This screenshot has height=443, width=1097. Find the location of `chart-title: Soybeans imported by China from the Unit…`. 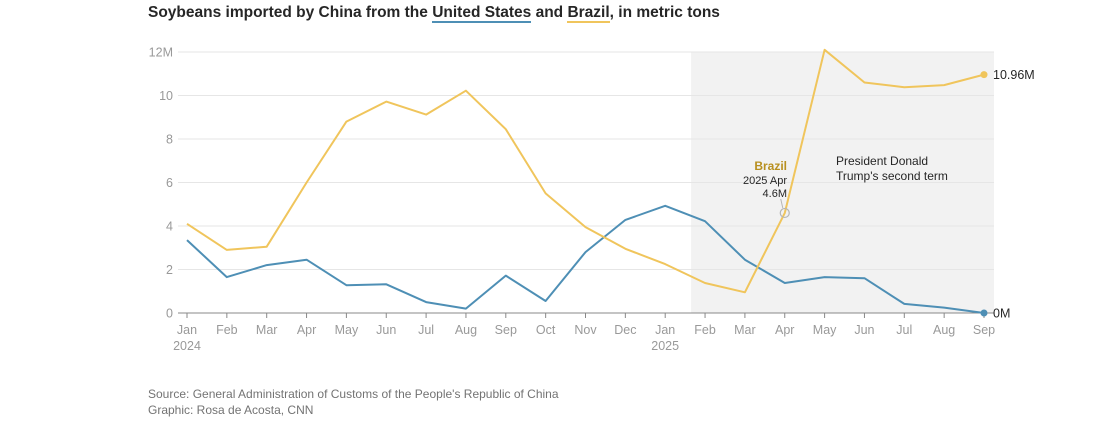

chart-title: Soybeans imported by China from the Unit… is located at coordinates (434, 13).